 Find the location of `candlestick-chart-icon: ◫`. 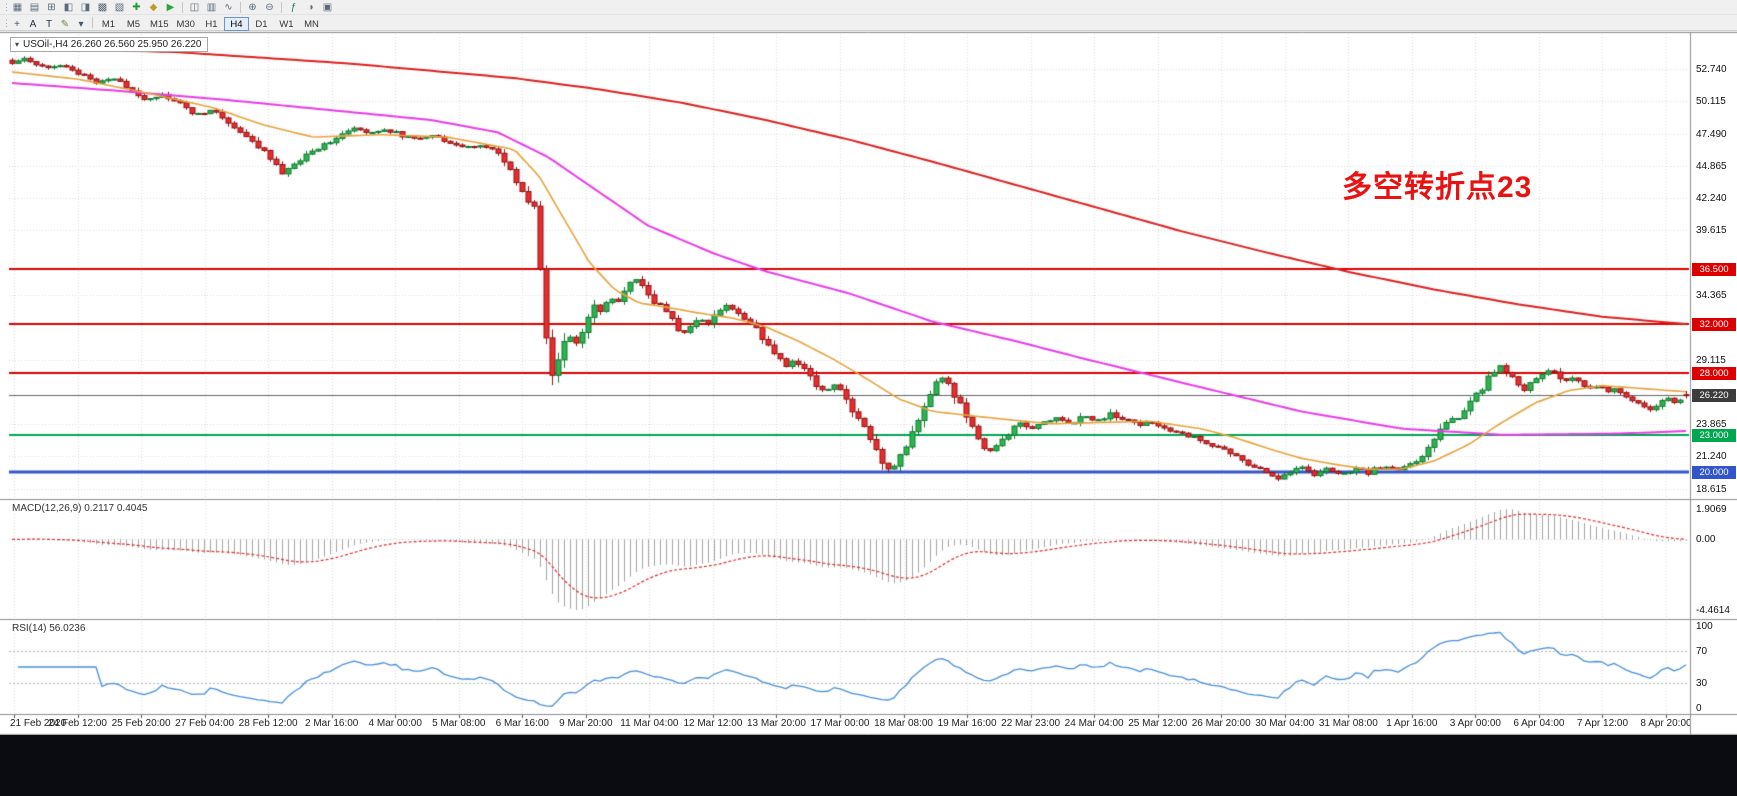

candlestick-chart-icon: ◫ is located at coordinates (194, 7).